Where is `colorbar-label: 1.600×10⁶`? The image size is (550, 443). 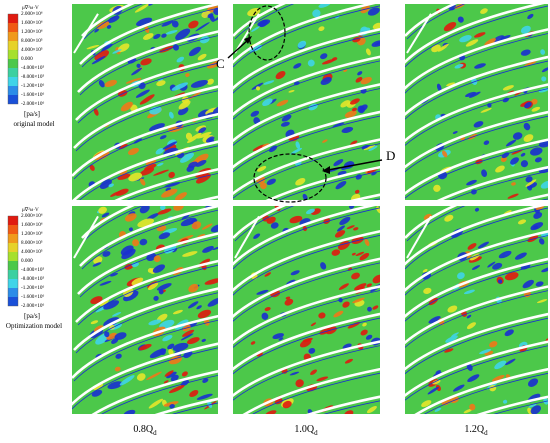 colorbar-label: 1.600×10⁶ is located at coordinates (32, 23).